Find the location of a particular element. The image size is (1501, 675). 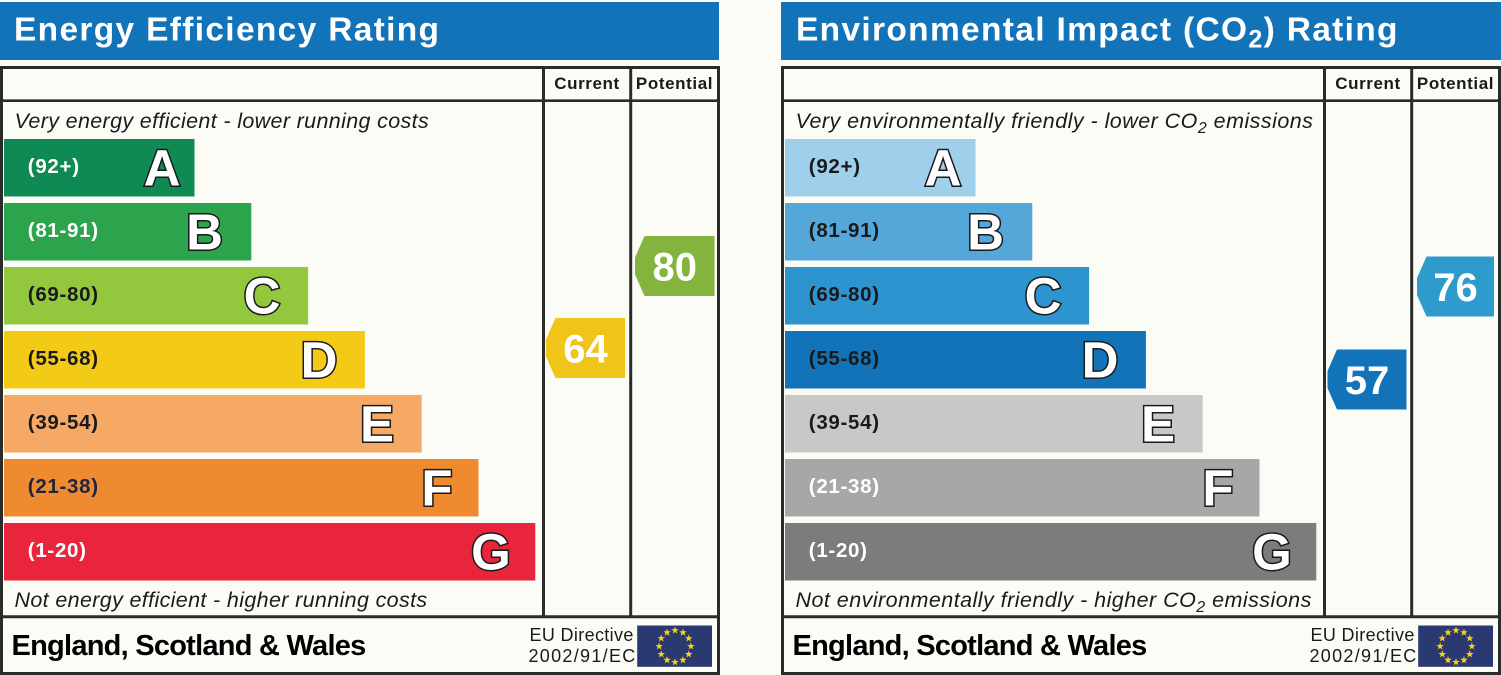

svg-text: 57 is located at coordinates (1367, 381).